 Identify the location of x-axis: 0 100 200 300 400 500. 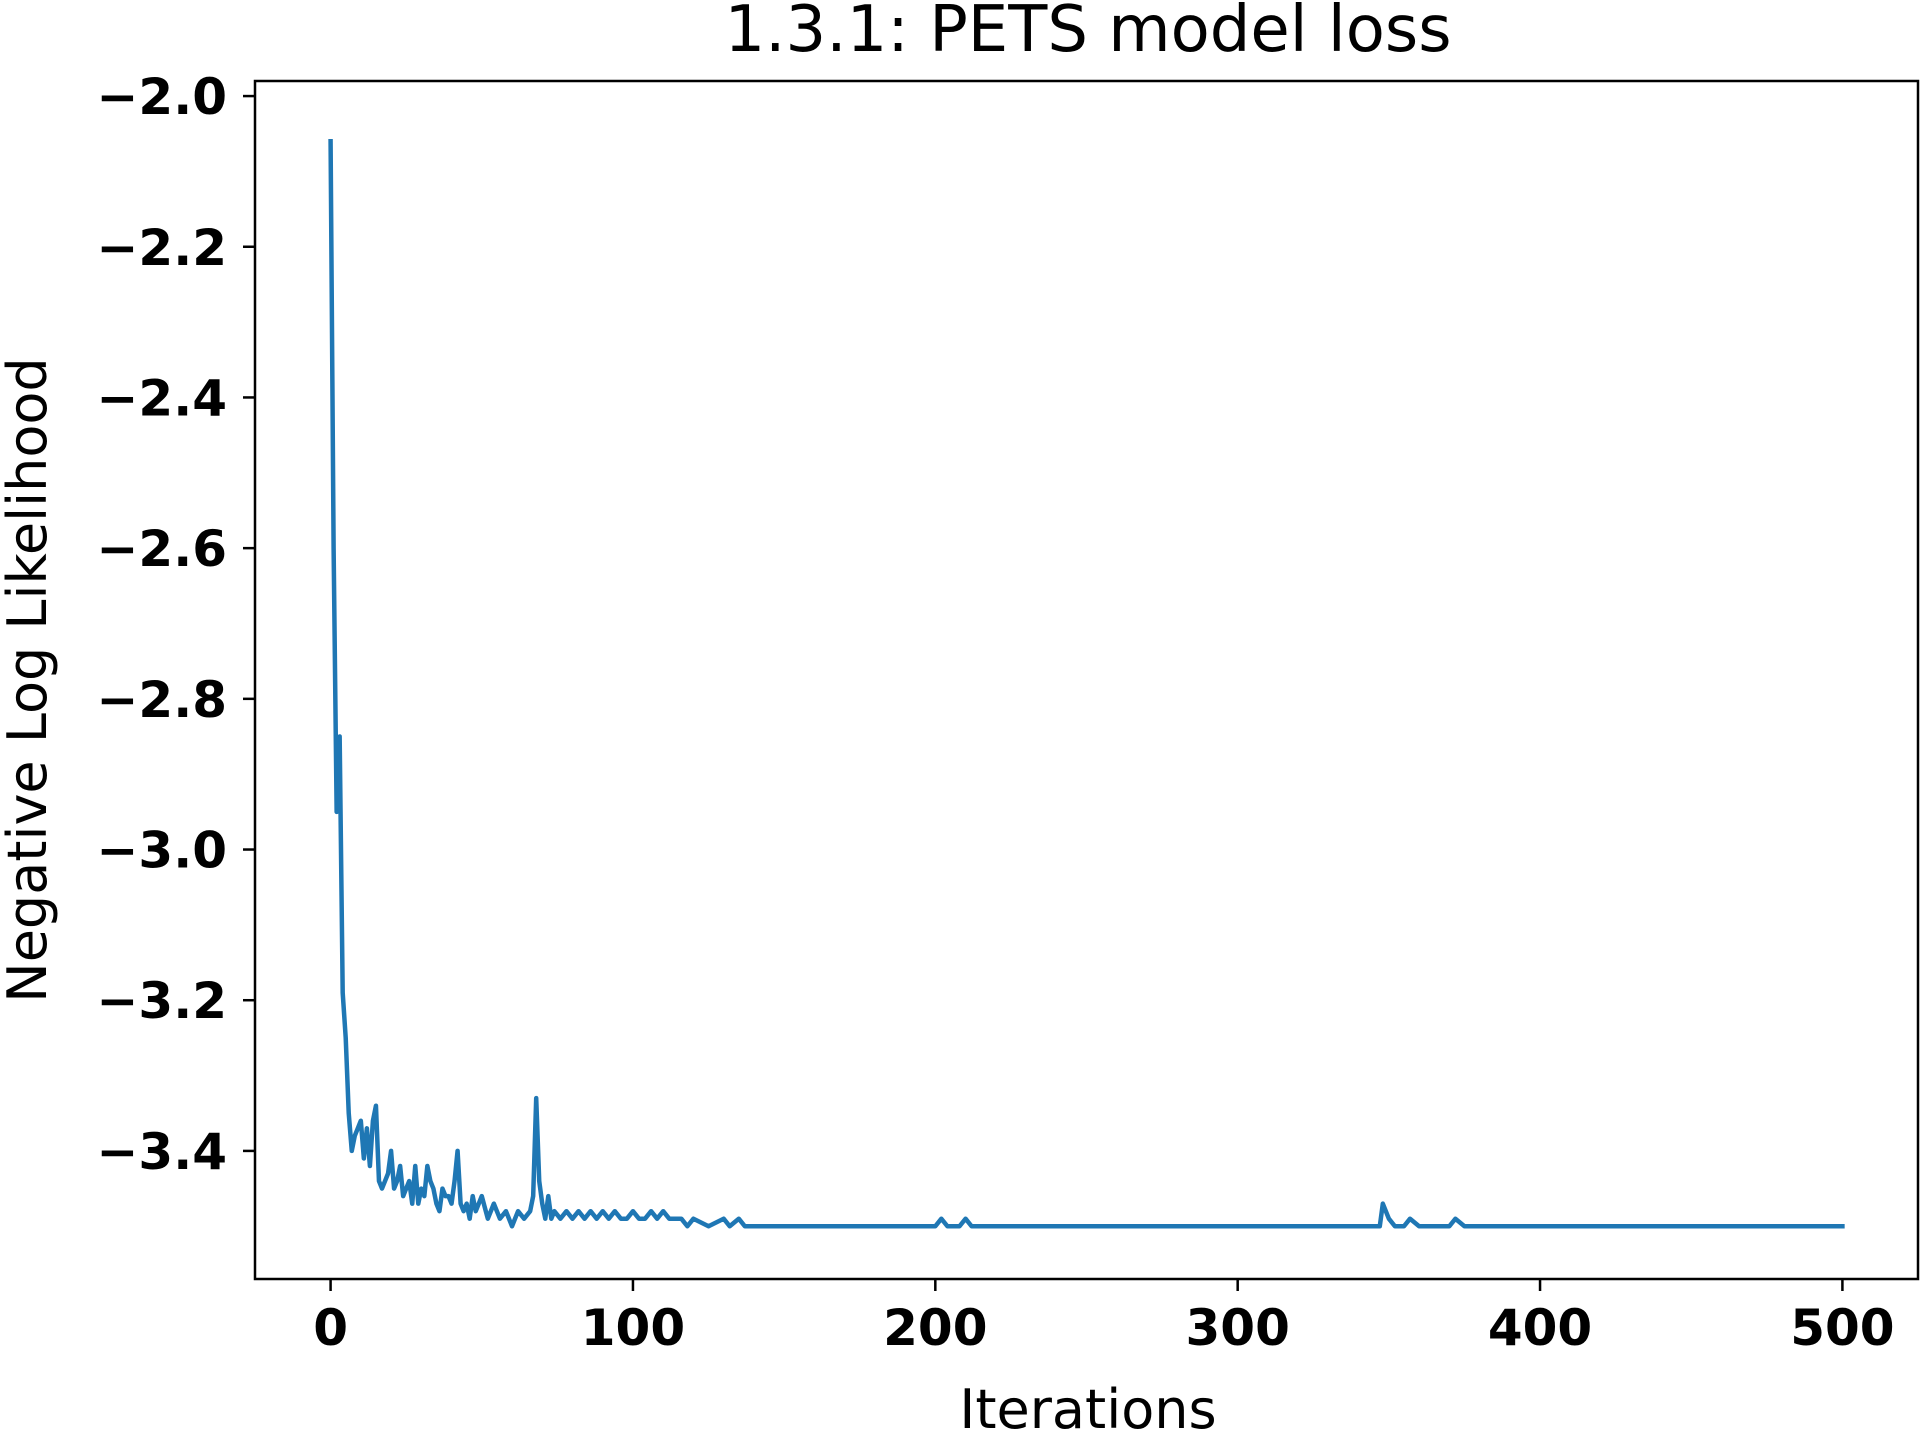
(1104, 1318).